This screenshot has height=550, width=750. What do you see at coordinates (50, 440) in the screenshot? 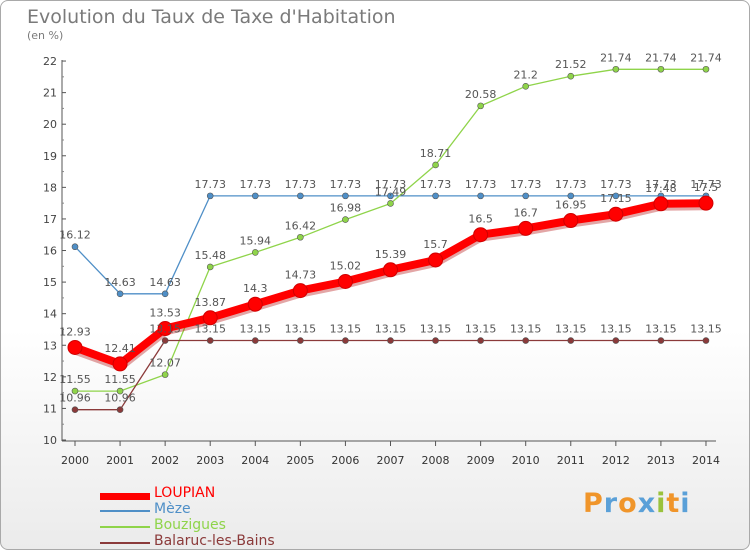
I see `y-tick-label: 10` at bounding box center [50, 440].